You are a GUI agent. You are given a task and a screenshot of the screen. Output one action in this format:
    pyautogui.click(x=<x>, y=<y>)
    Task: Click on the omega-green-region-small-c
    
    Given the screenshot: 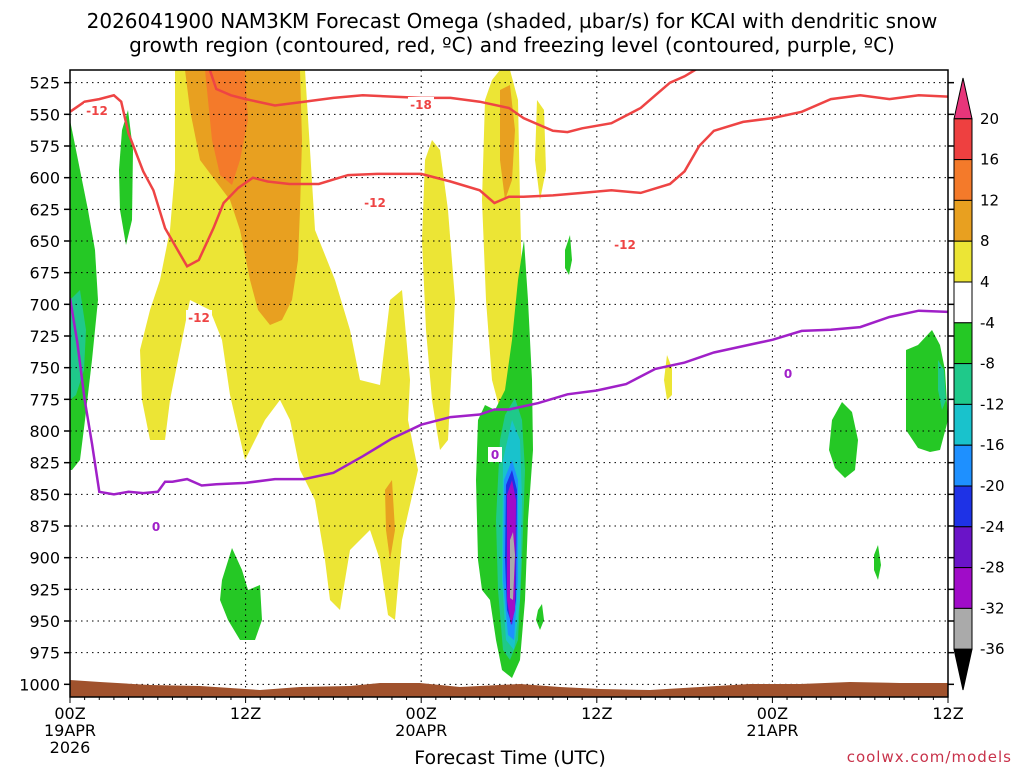 What is the action you would take?
    pyautogui.click(x=568, y=255)
    